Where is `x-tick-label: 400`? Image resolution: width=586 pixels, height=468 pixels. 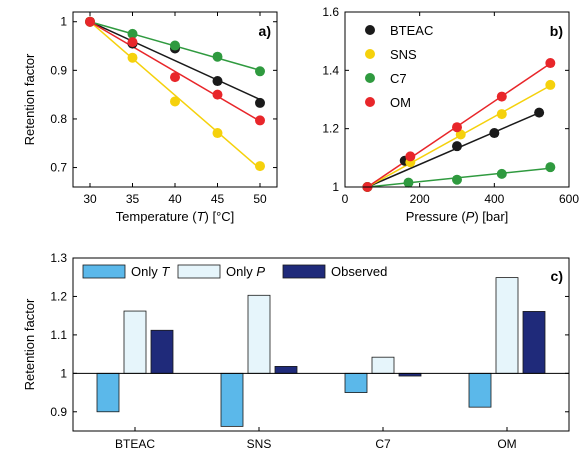
x-tick-label: 400 is located at coordinates (494, 199).